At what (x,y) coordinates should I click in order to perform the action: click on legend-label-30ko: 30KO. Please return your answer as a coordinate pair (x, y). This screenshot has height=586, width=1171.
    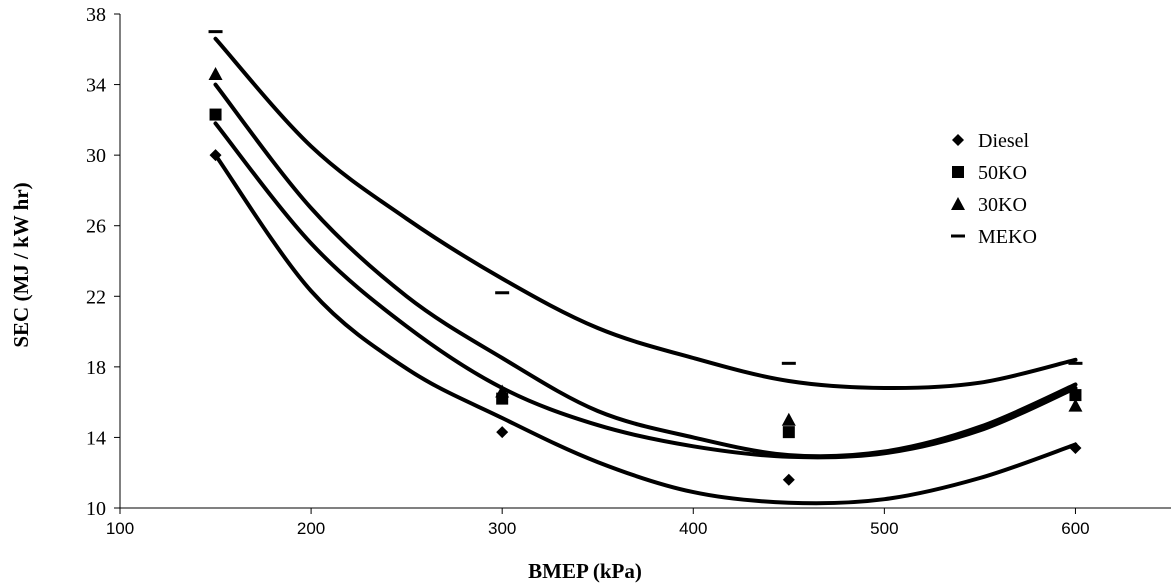
    Looking at the image, I should click on (1002, 205).